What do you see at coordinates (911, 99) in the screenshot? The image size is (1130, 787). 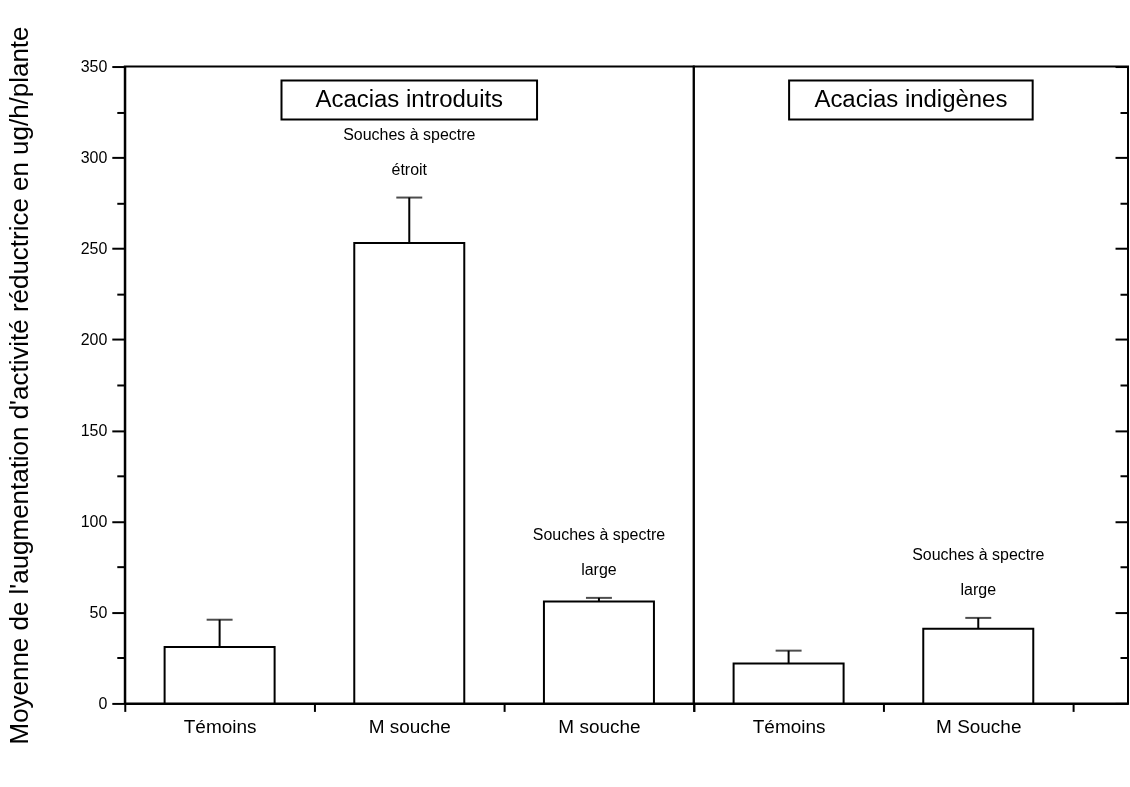 I see `text: Acacias indigènes` at bounding box center [911, 99].